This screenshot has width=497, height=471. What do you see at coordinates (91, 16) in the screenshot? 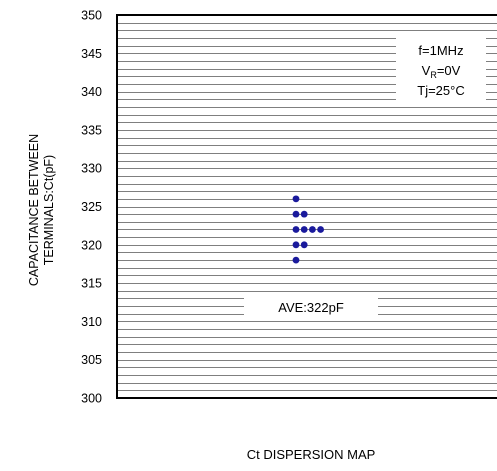
I see `y-tick-label: 350` at bounding box center [91, 16].